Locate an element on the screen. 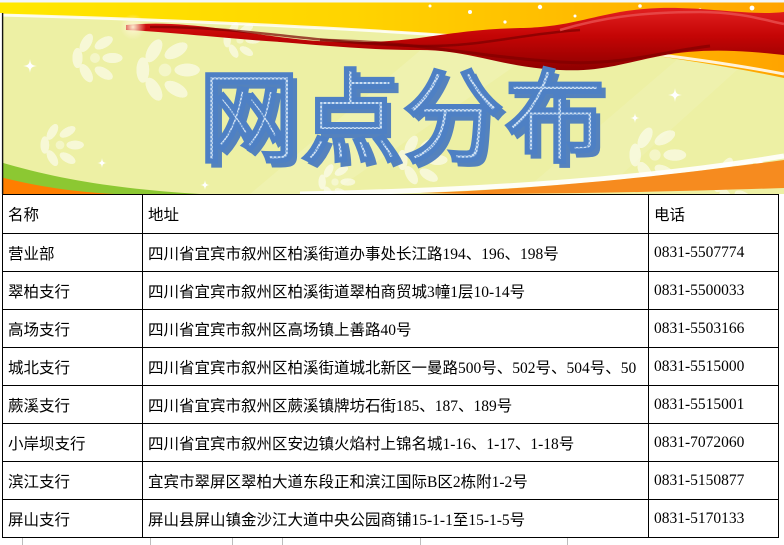  table-row: 高场支行 四川省宜宾市叙州区高场镇上善路40号 0831-5503166 is located at coordinates (390, 328).